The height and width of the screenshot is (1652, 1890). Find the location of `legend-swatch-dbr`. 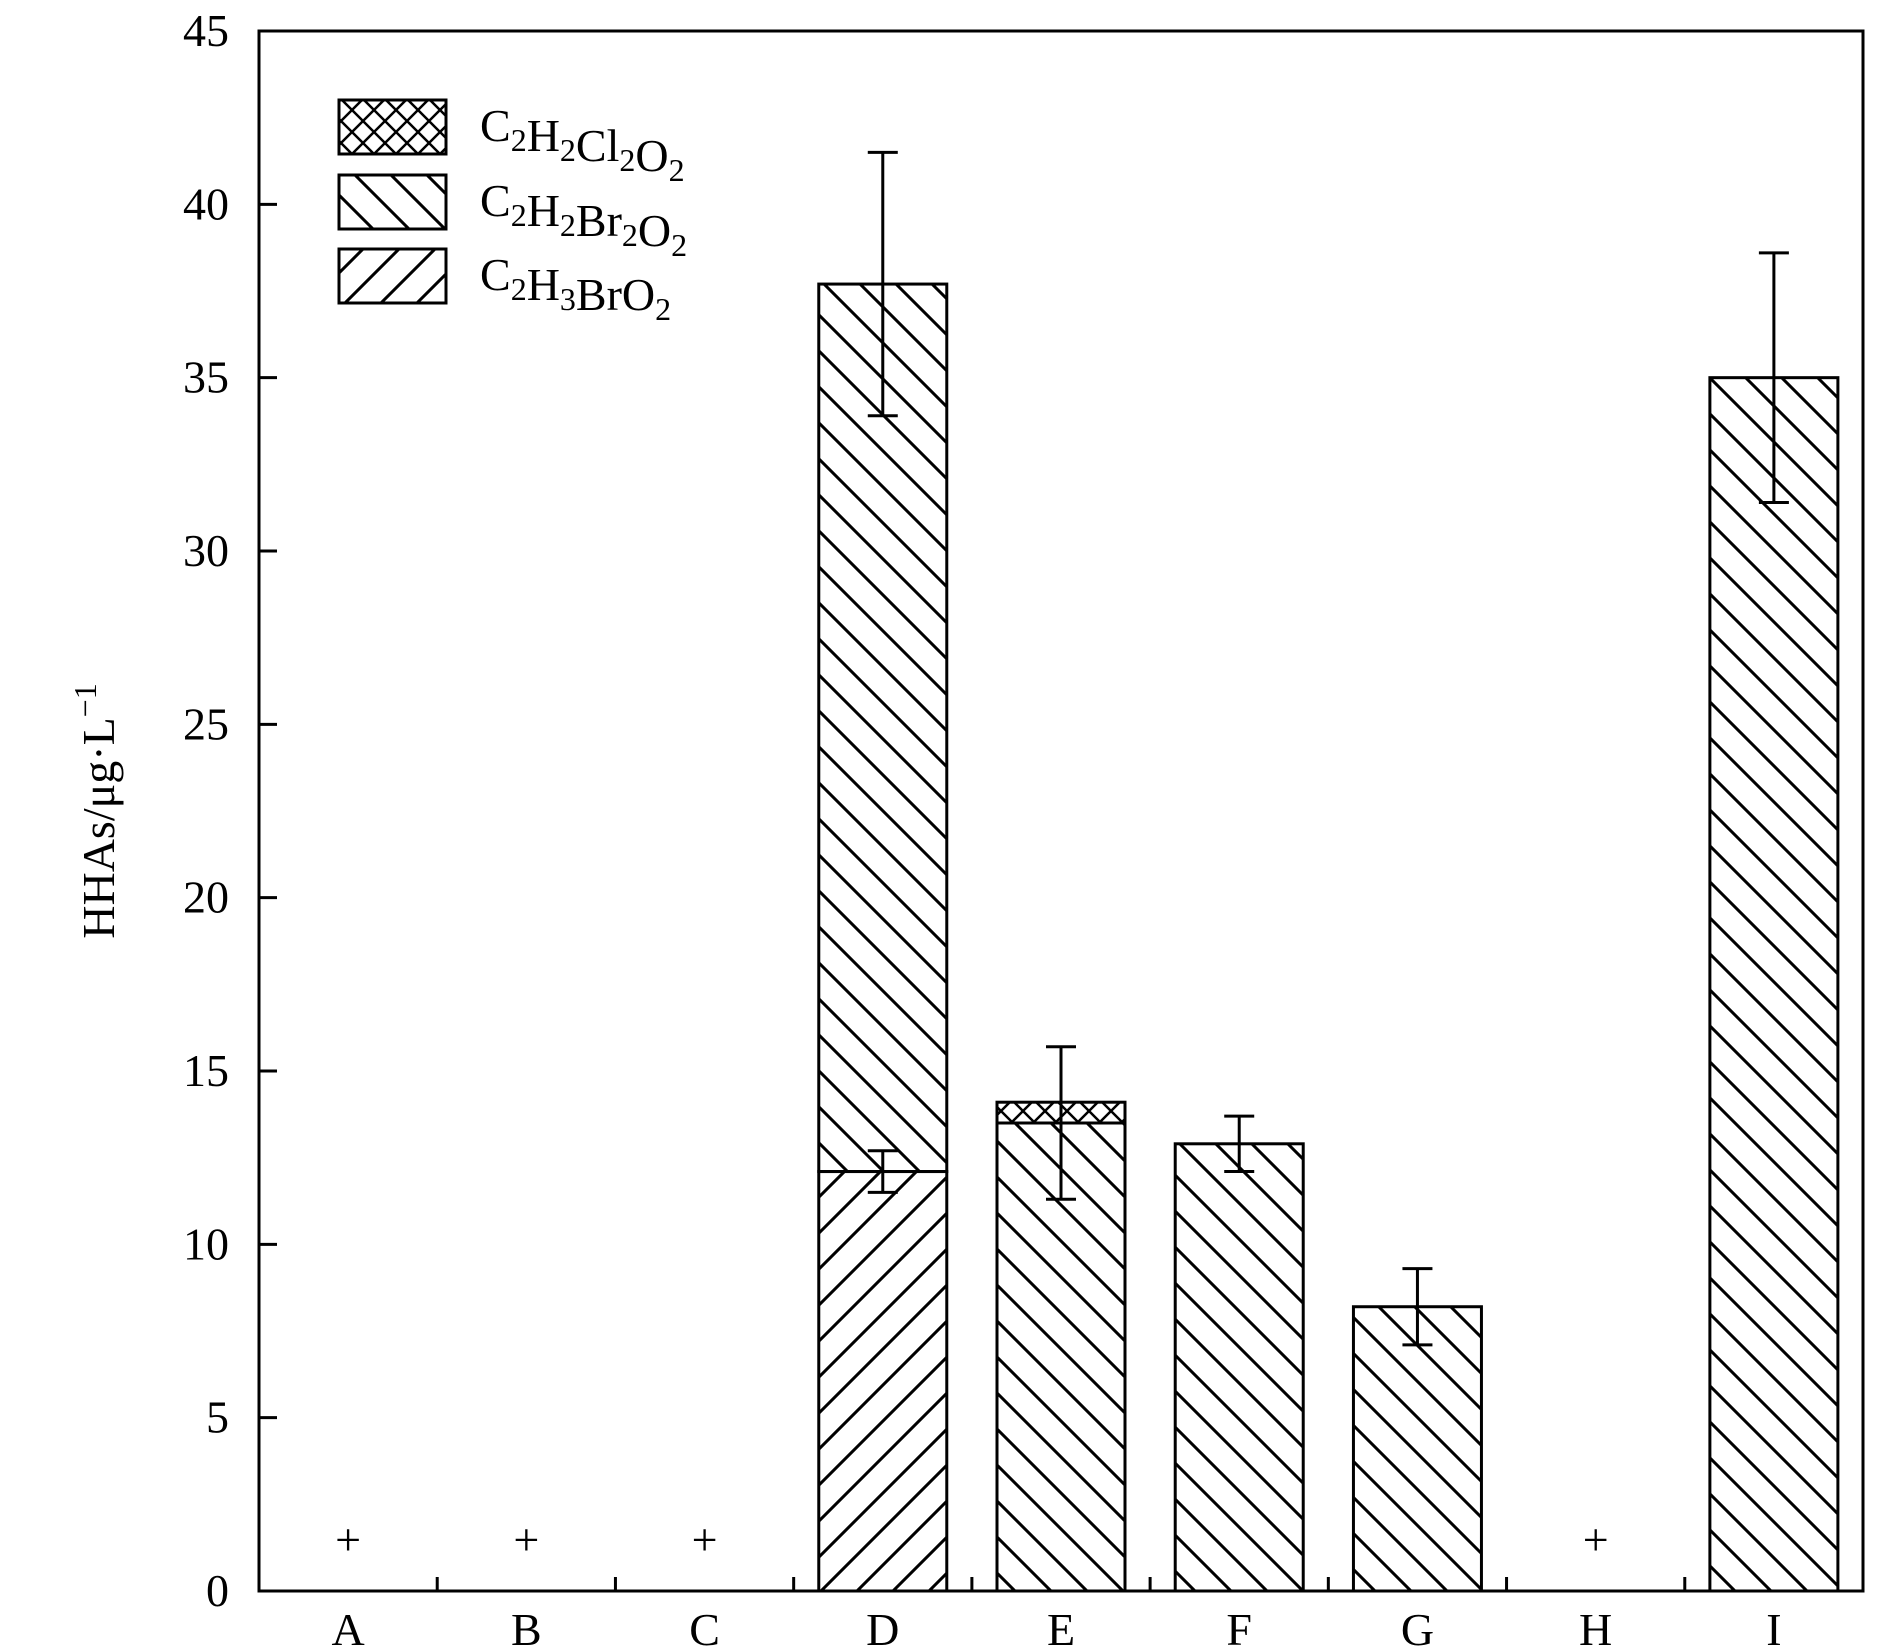

legend-swatch-dbr is located at coordinates (392, 202).